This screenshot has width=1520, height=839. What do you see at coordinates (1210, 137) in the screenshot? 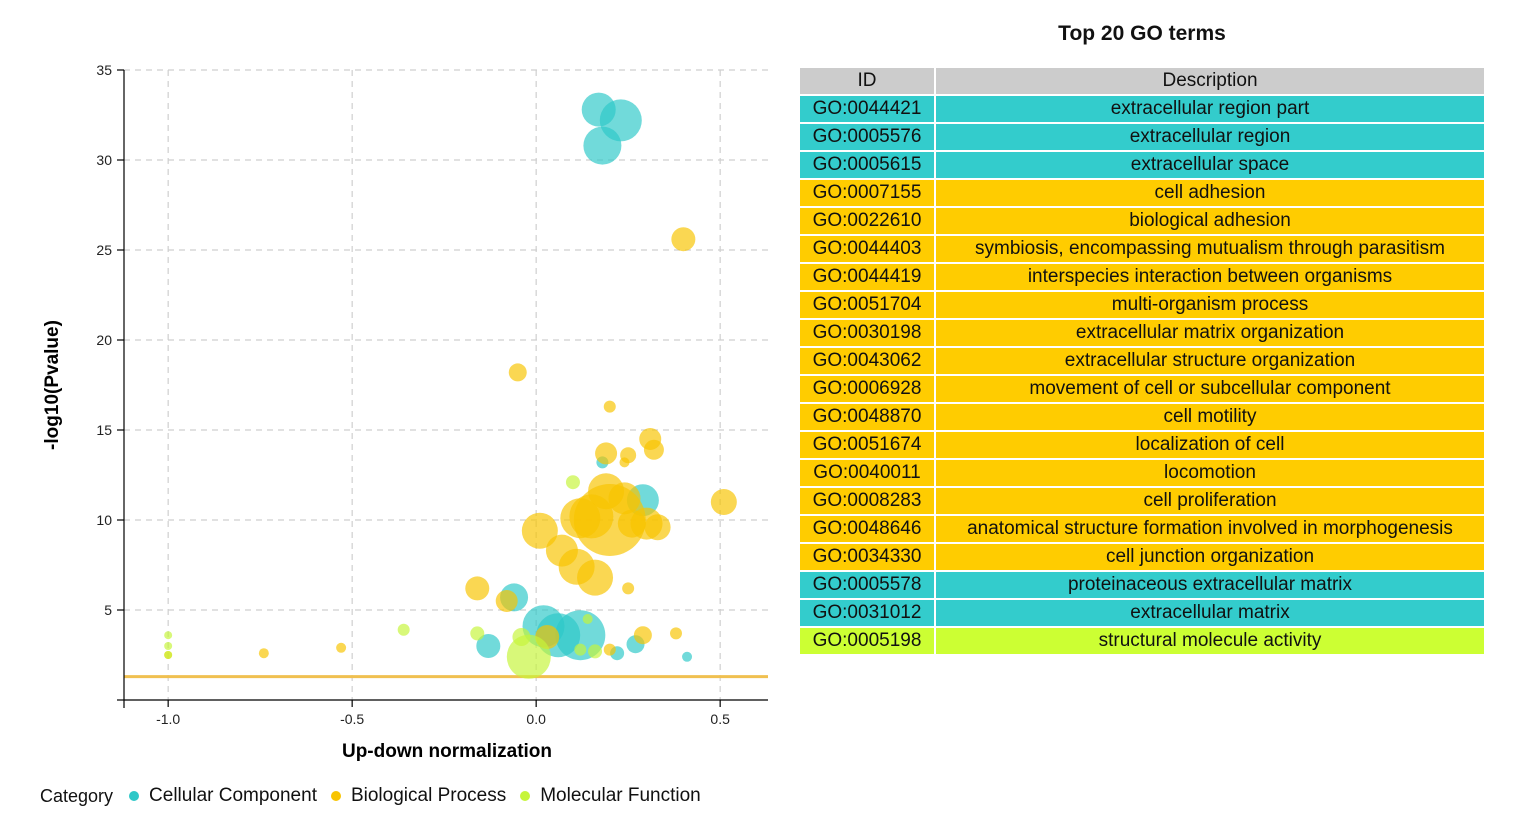
I see `go-description-cell: extracellular region` at bounding box center [1210, 137].